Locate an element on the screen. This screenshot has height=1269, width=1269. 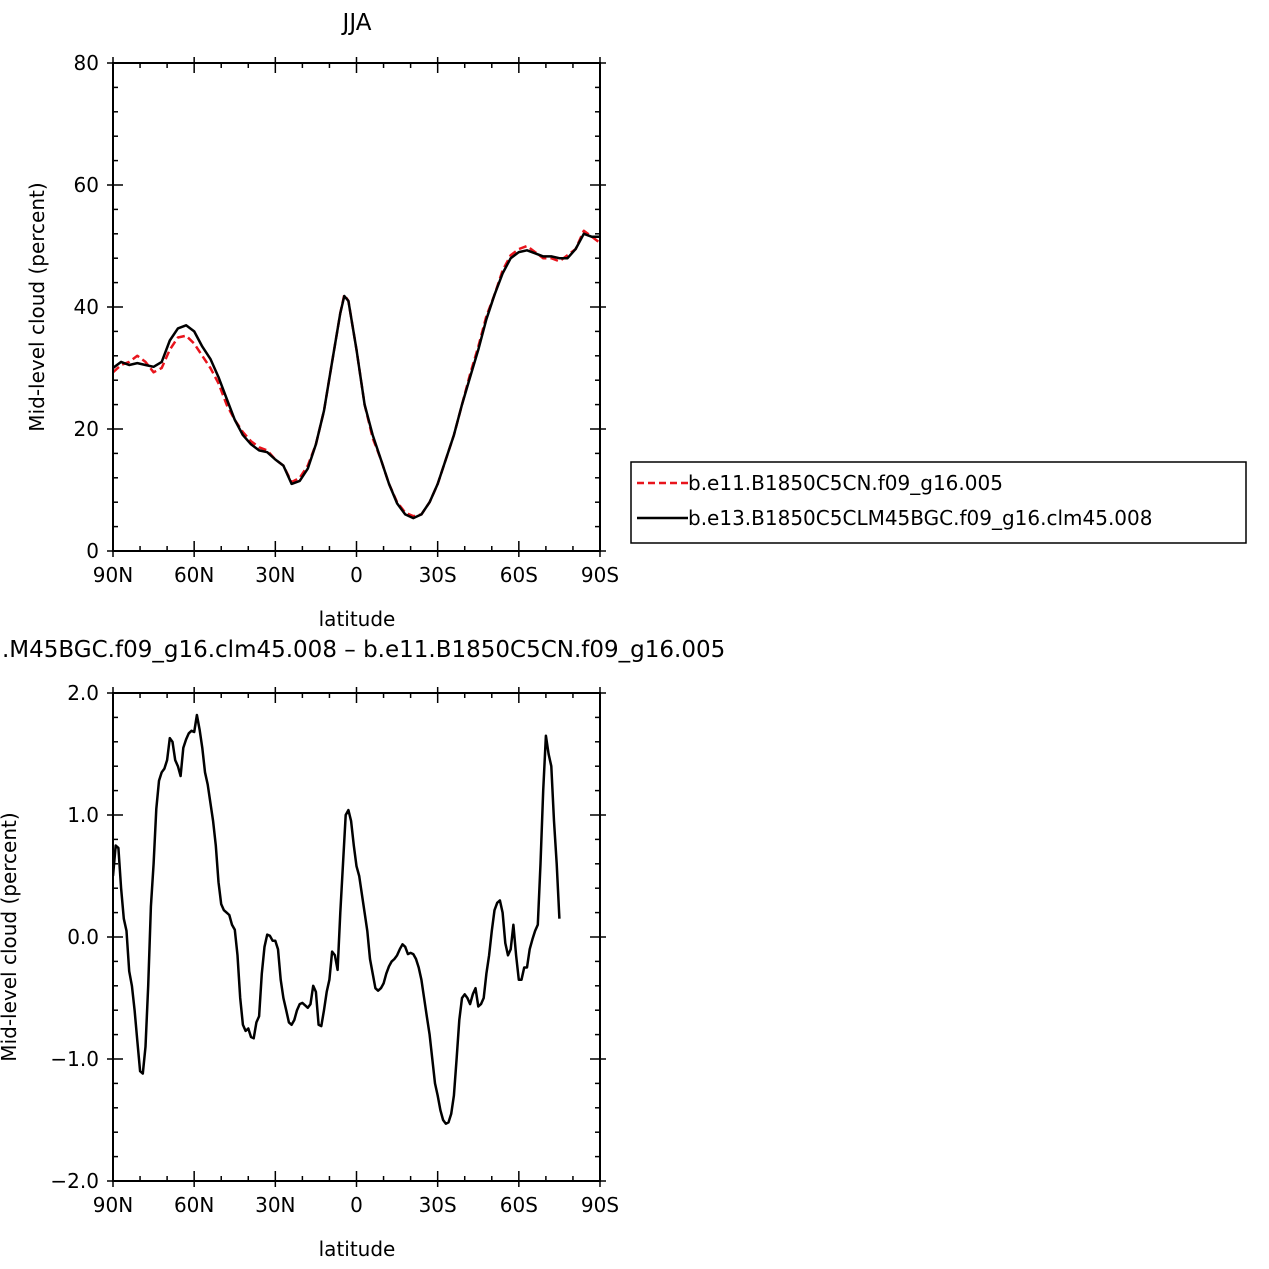
legend-label-2: b.e13.B1850C5CLM45BGC.f09_g16.clm45.008 is located at coordinates (920, 518).